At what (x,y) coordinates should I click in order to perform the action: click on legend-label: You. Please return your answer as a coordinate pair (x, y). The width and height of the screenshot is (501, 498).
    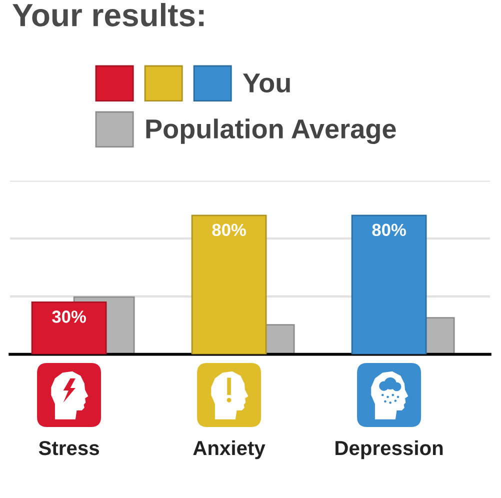
    Looking at the image, I should click on (266, 83).